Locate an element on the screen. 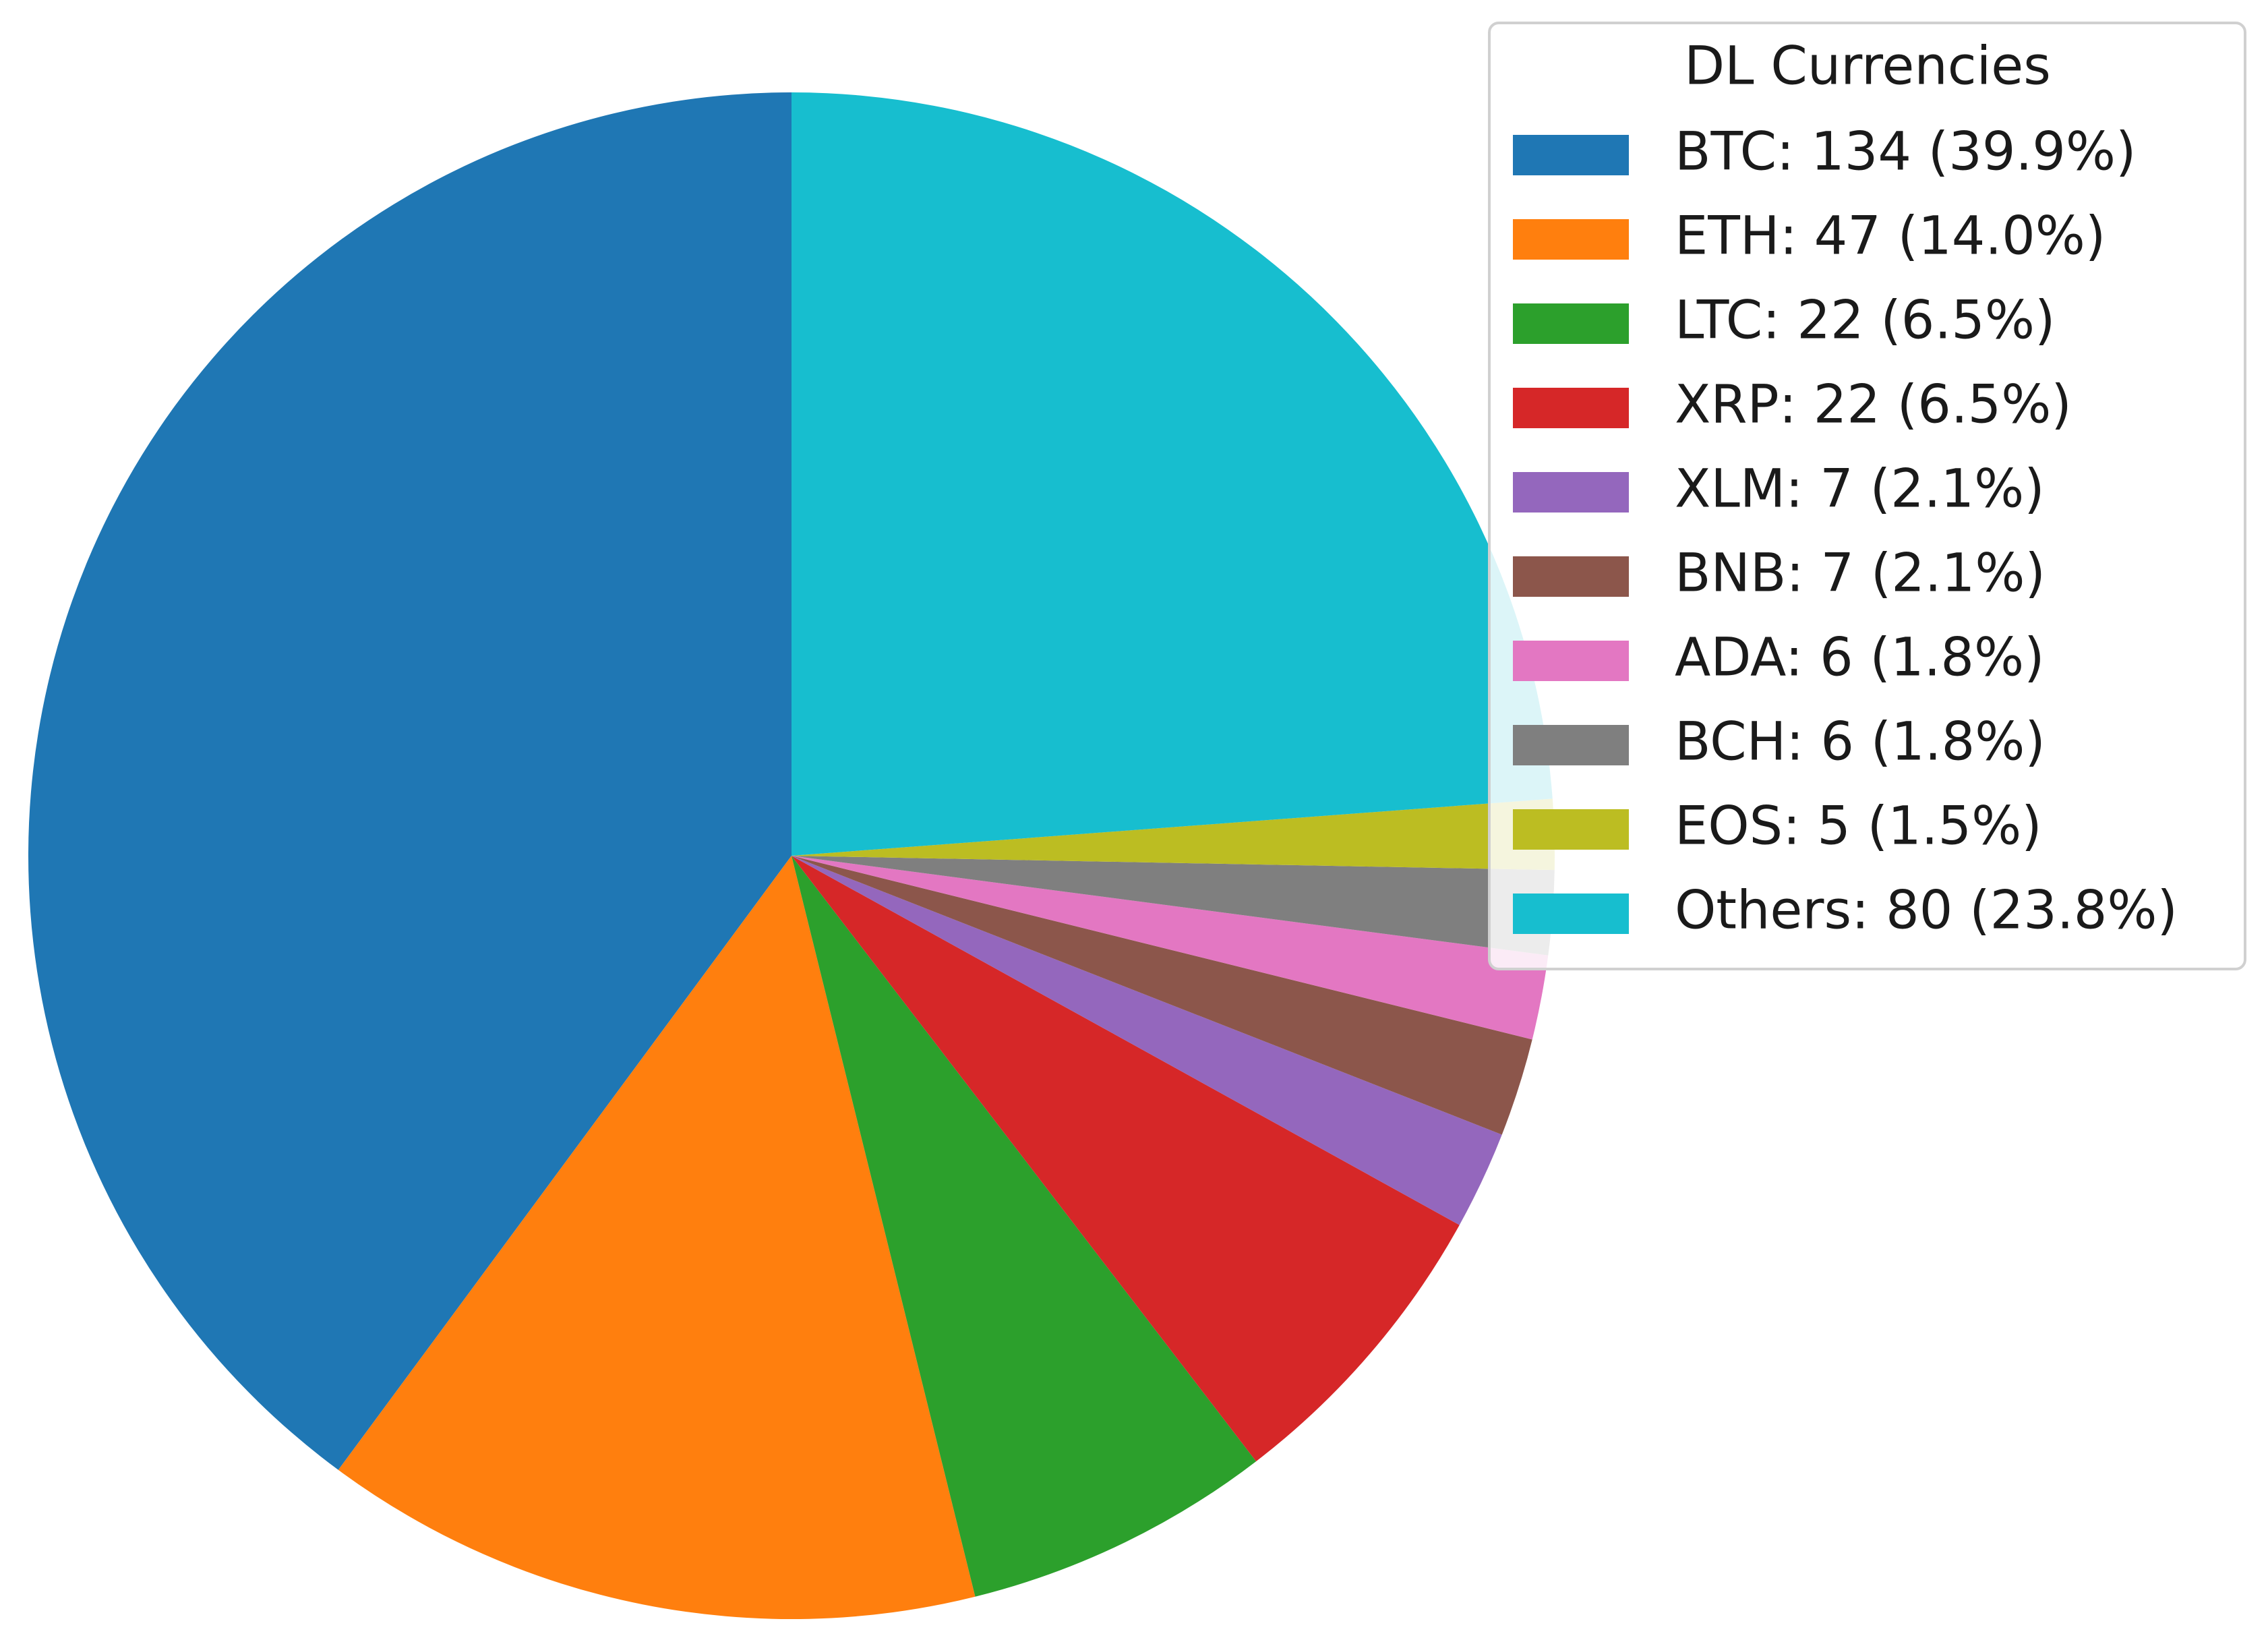 The height and width of the screenshot is (1640, 2268). legend-label: BCH: 6 (1.8%) is located at coordinates (1860, 741).